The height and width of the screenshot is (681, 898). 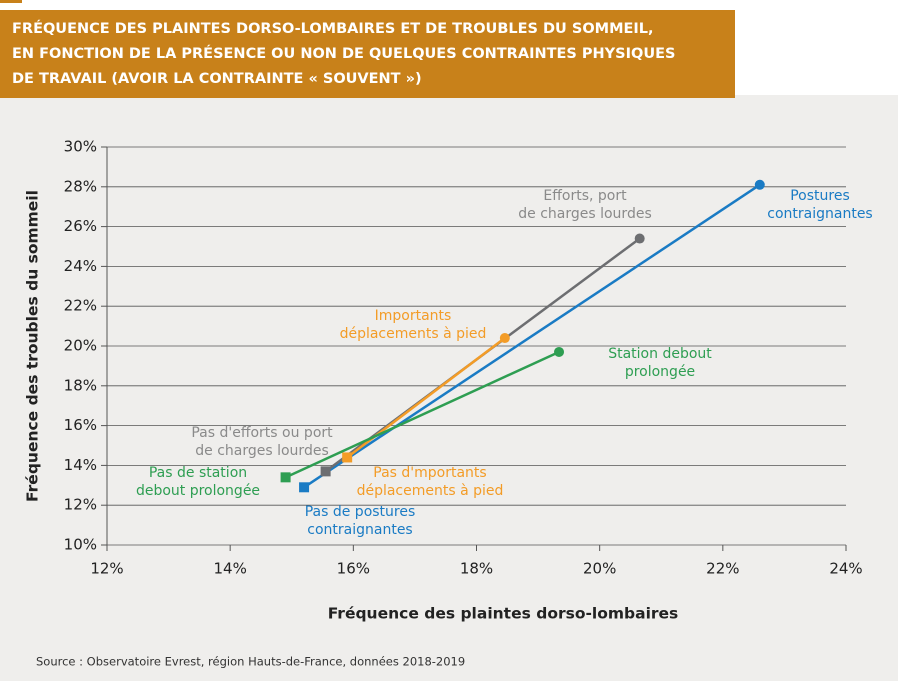 I want to click on y-tick-label: 12%, so click(x=80, y=505).